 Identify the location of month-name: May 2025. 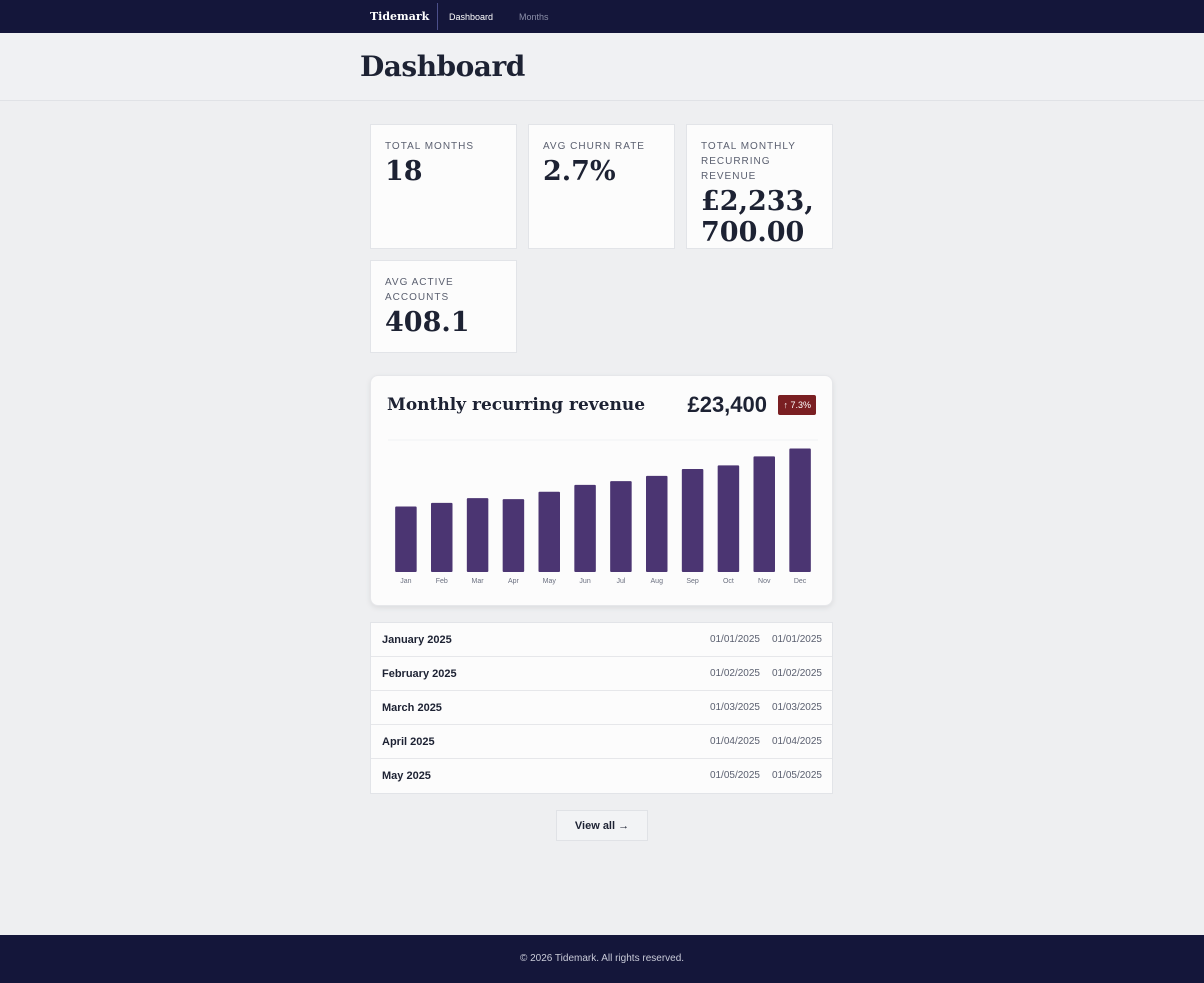
(406, 776).